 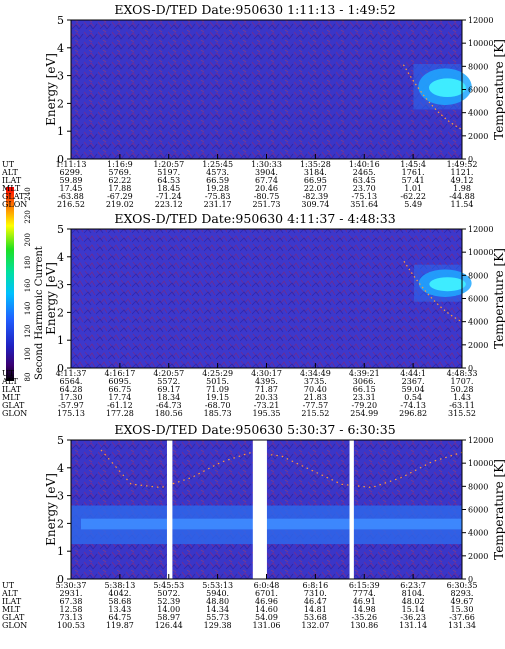 I want to click on ephemeris-cell: 46.47, so click(x=315, y=601).